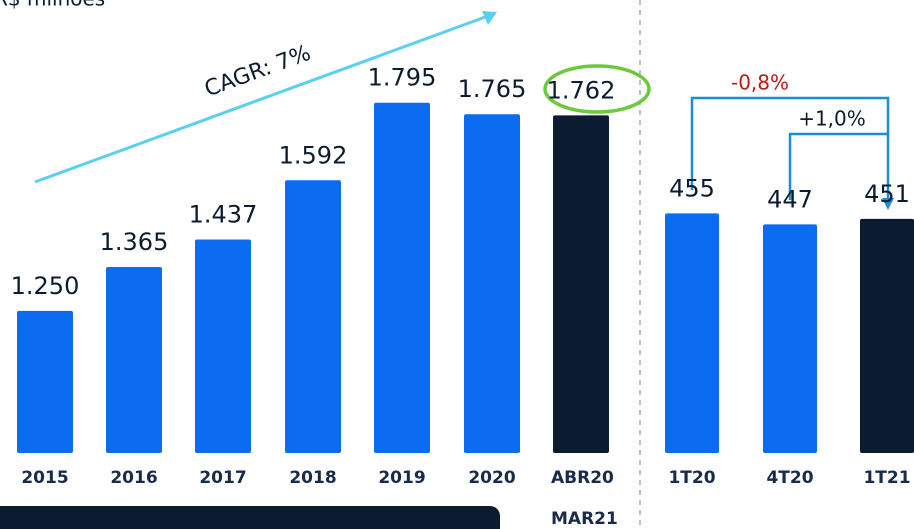 The height and width of the screenshot is (529, 914). I want to click on footer-box, so click(250, 517).